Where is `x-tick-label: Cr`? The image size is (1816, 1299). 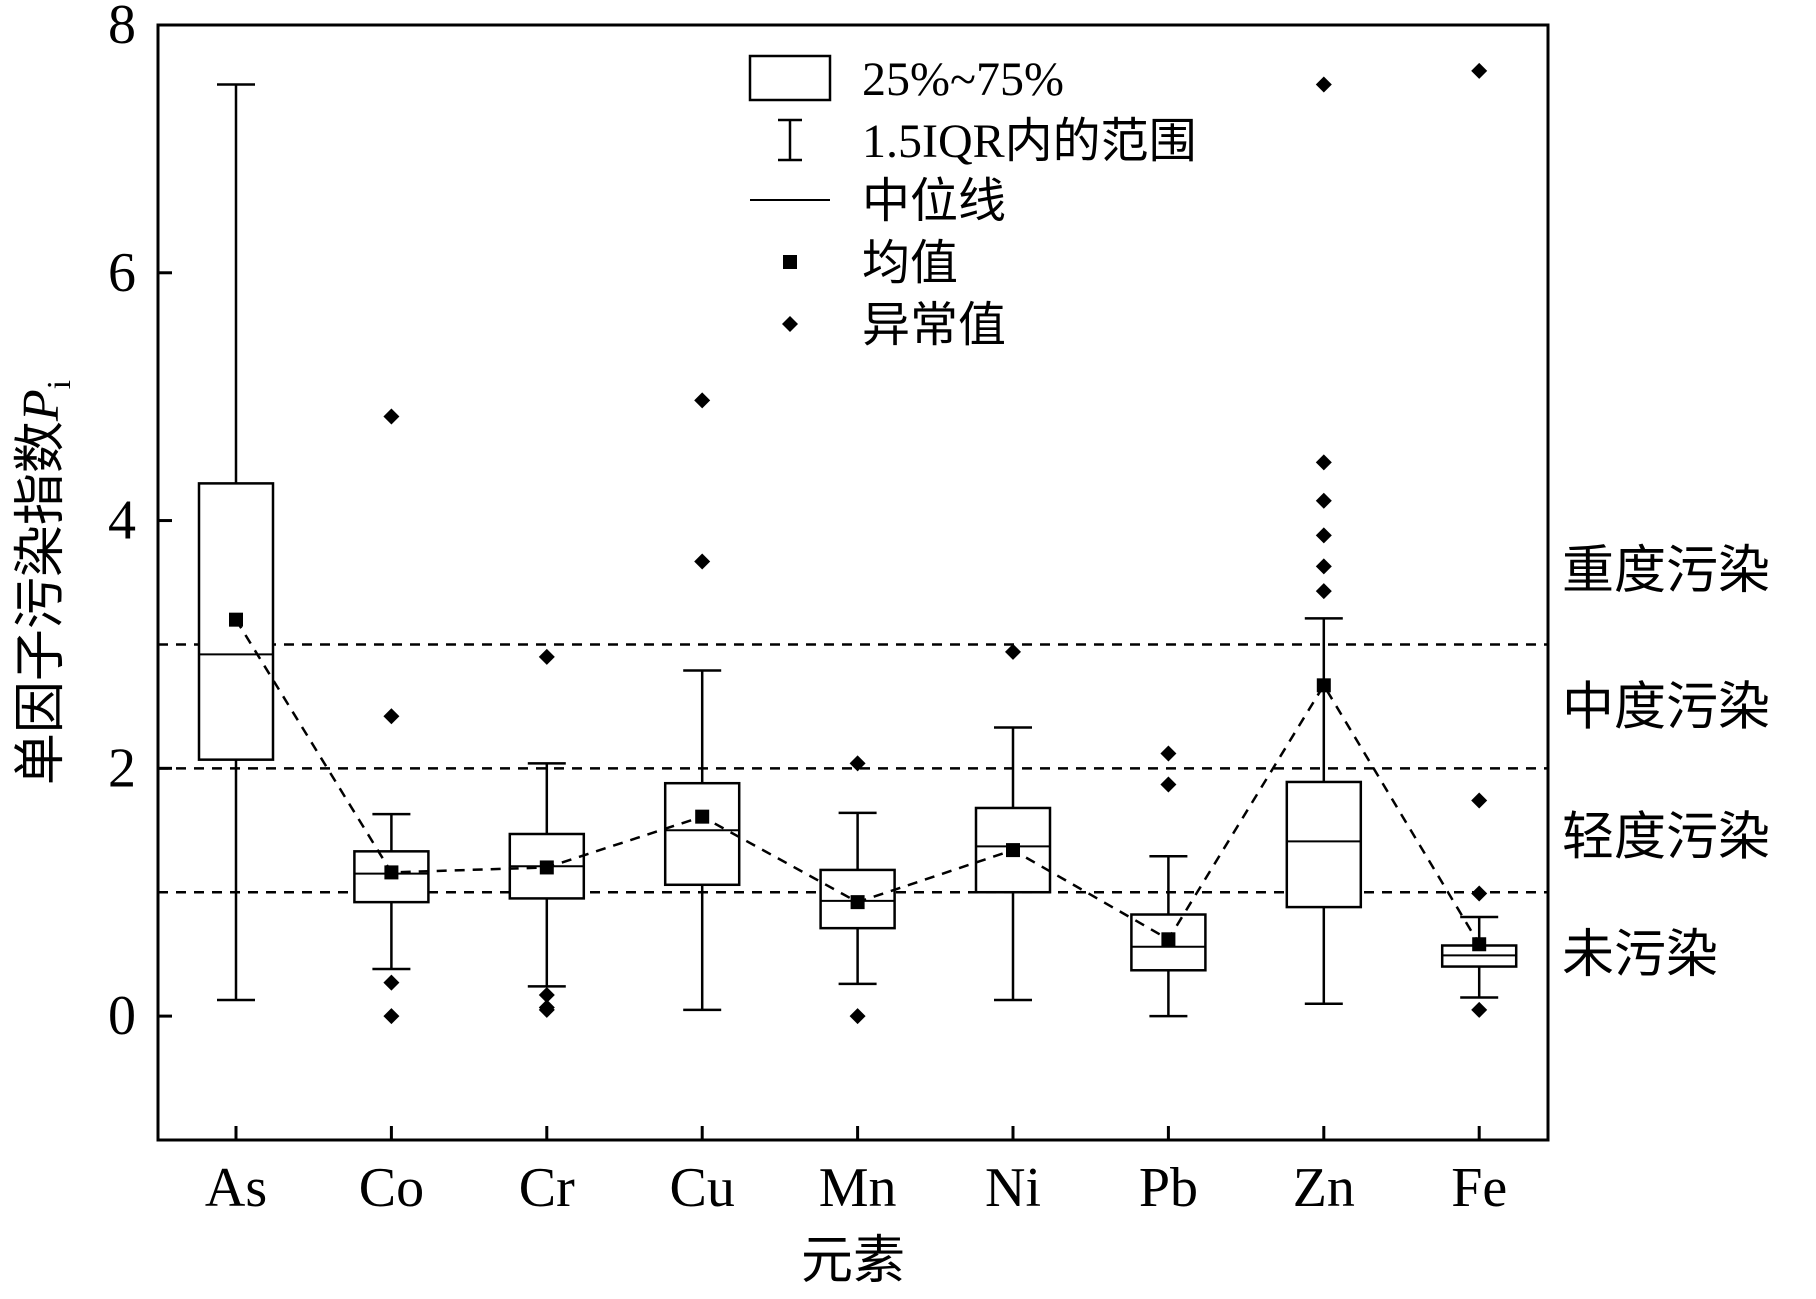 x-tick-label: Cr is located at coordinates (547, 1188).